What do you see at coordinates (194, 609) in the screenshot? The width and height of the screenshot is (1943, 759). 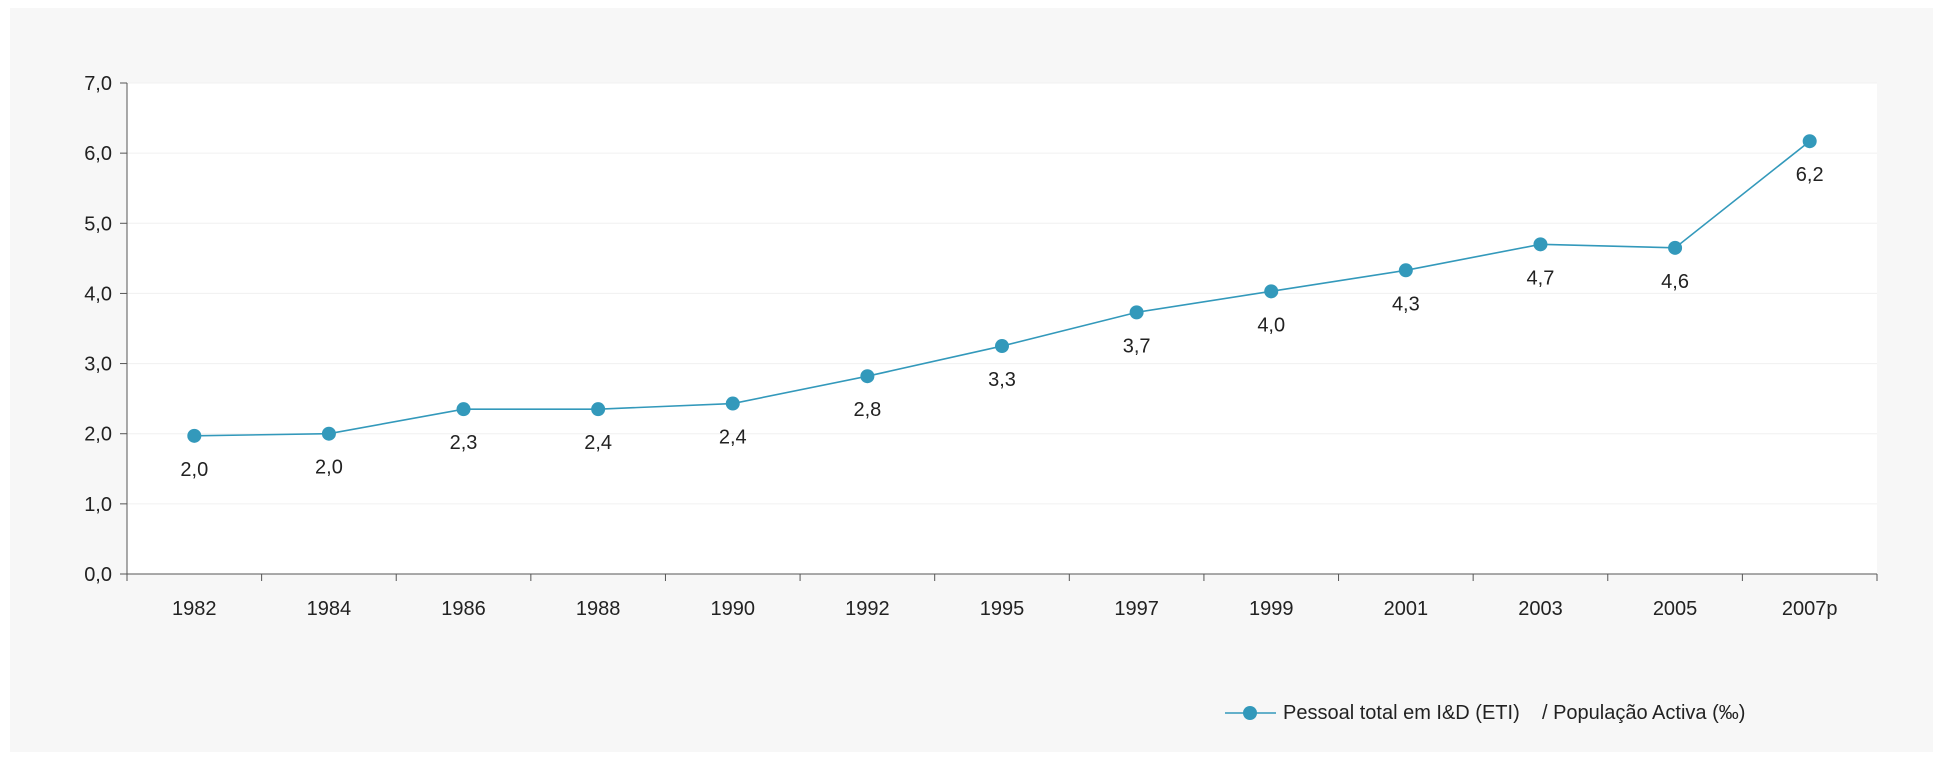 I see `x-tick-label: 1982` at bounding box center [194, 609].